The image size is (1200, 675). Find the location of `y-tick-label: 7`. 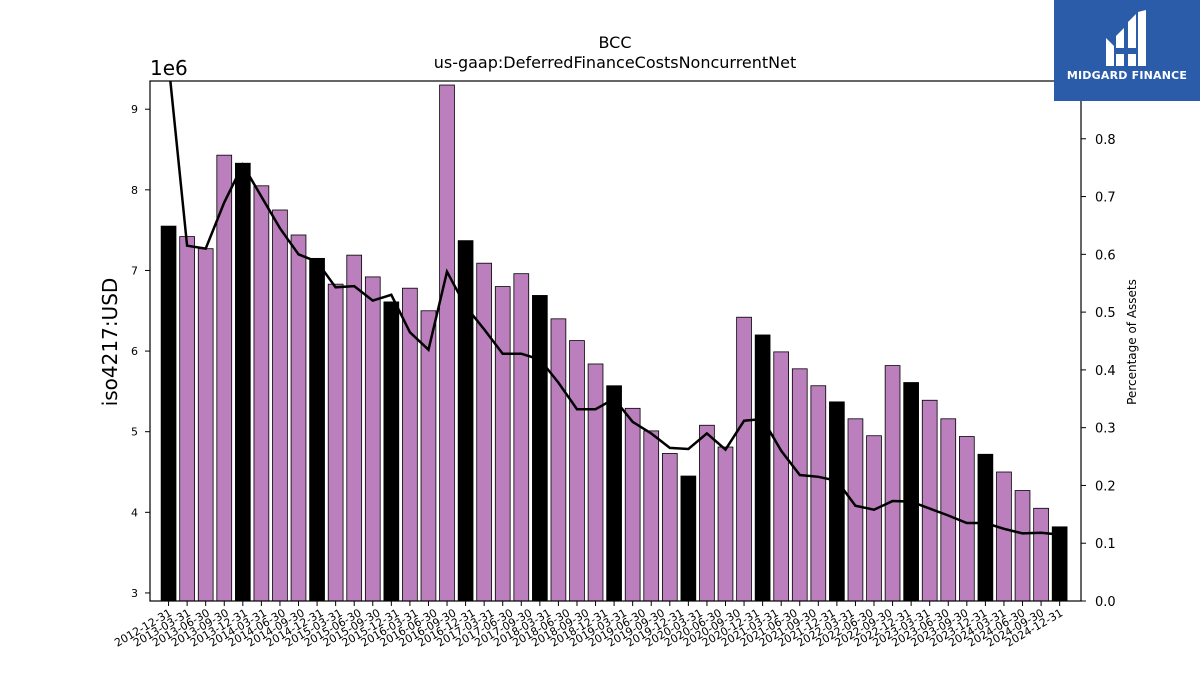

y-tick-label: 7 is located at coordinates (134, 270).